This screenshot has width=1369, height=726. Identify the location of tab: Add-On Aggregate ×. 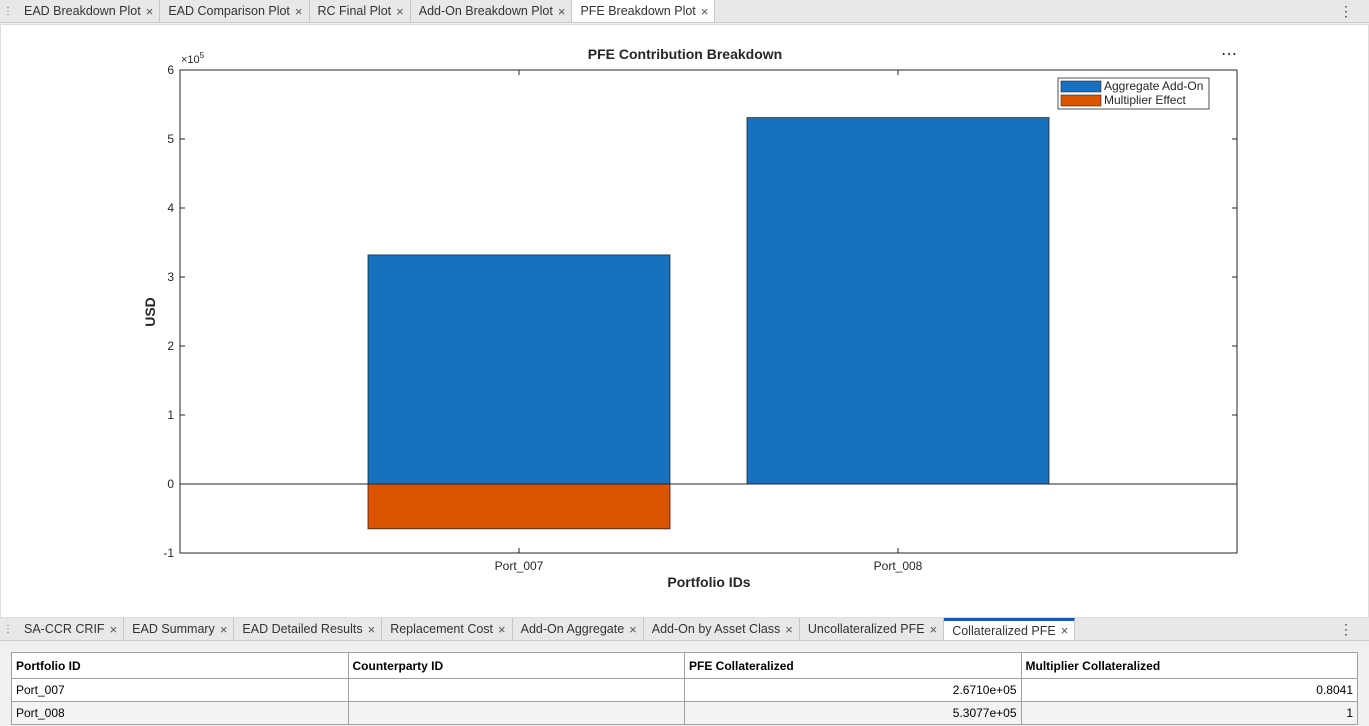
(578, 629).